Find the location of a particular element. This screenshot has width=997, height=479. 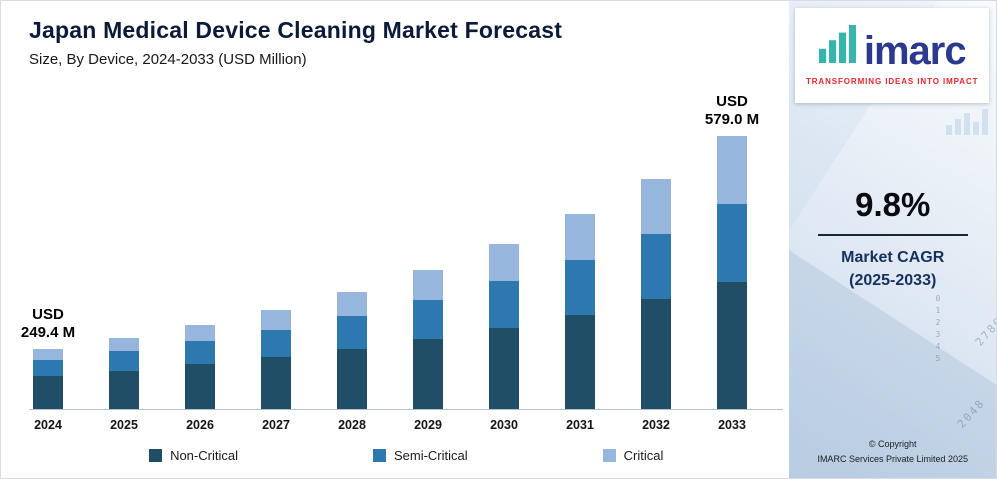

imarc-tagline: TRANSFORMING IDEAS INTO IMPACT is located at coordinates (892, 81).